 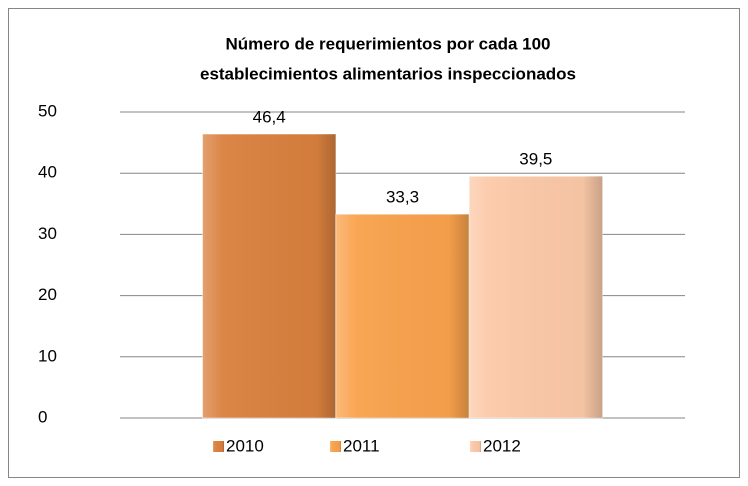 What do you see at coordinates (502, 445) in the screenshot?
I see `legend-label: 2012` at bounding box center [502, 445].